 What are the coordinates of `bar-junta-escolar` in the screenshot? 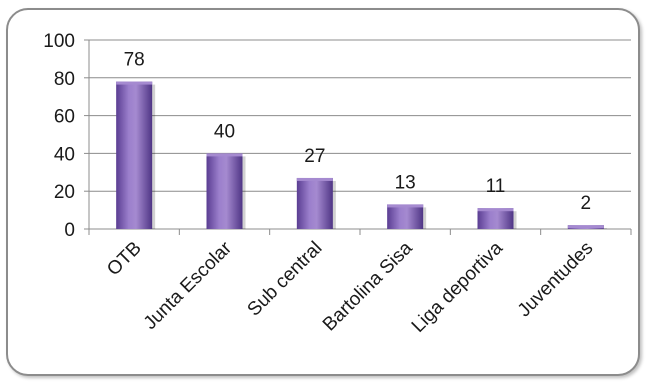 It's located at (224, 191).